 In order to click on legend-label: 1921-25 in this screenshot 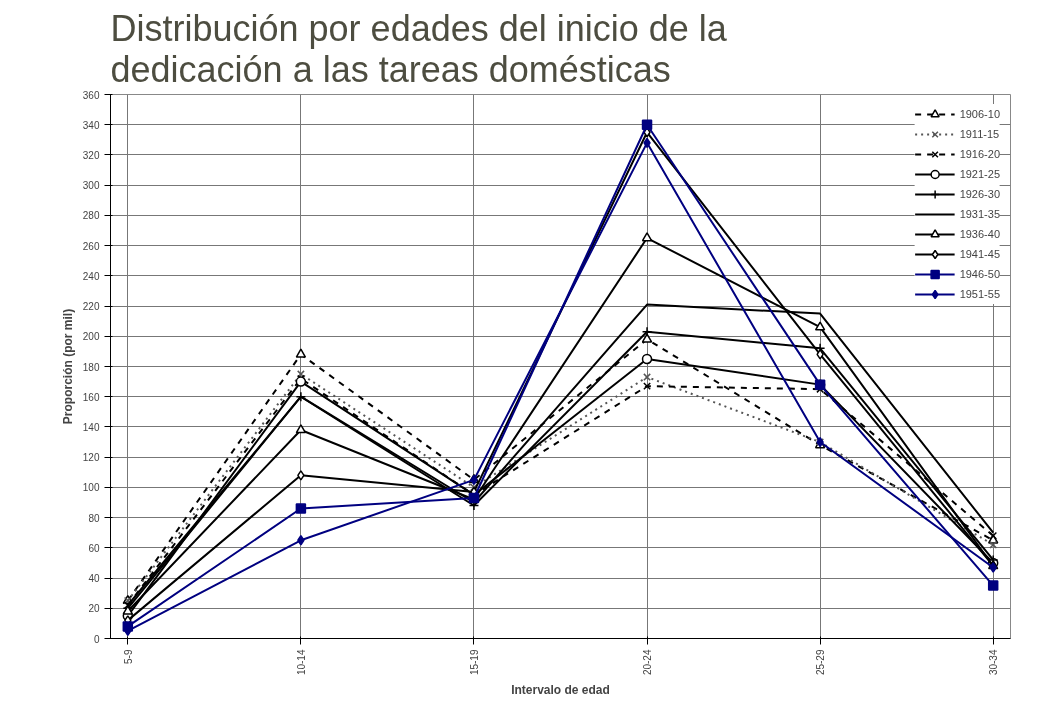, I will do `click(979, 174)`.